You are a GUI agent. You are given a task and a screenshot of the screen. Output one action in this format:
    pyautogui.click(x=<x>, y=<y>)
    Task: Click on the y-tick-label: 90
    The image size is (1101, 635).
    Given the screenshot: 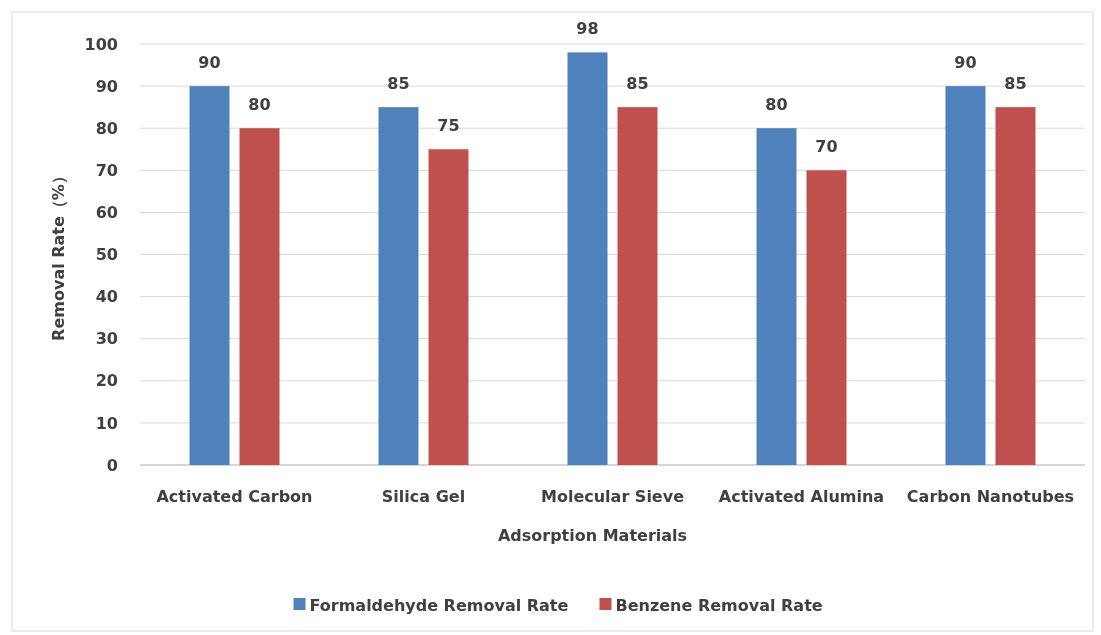 What is the action you would take?
    pyautogui.click(x=106, y=86)
    